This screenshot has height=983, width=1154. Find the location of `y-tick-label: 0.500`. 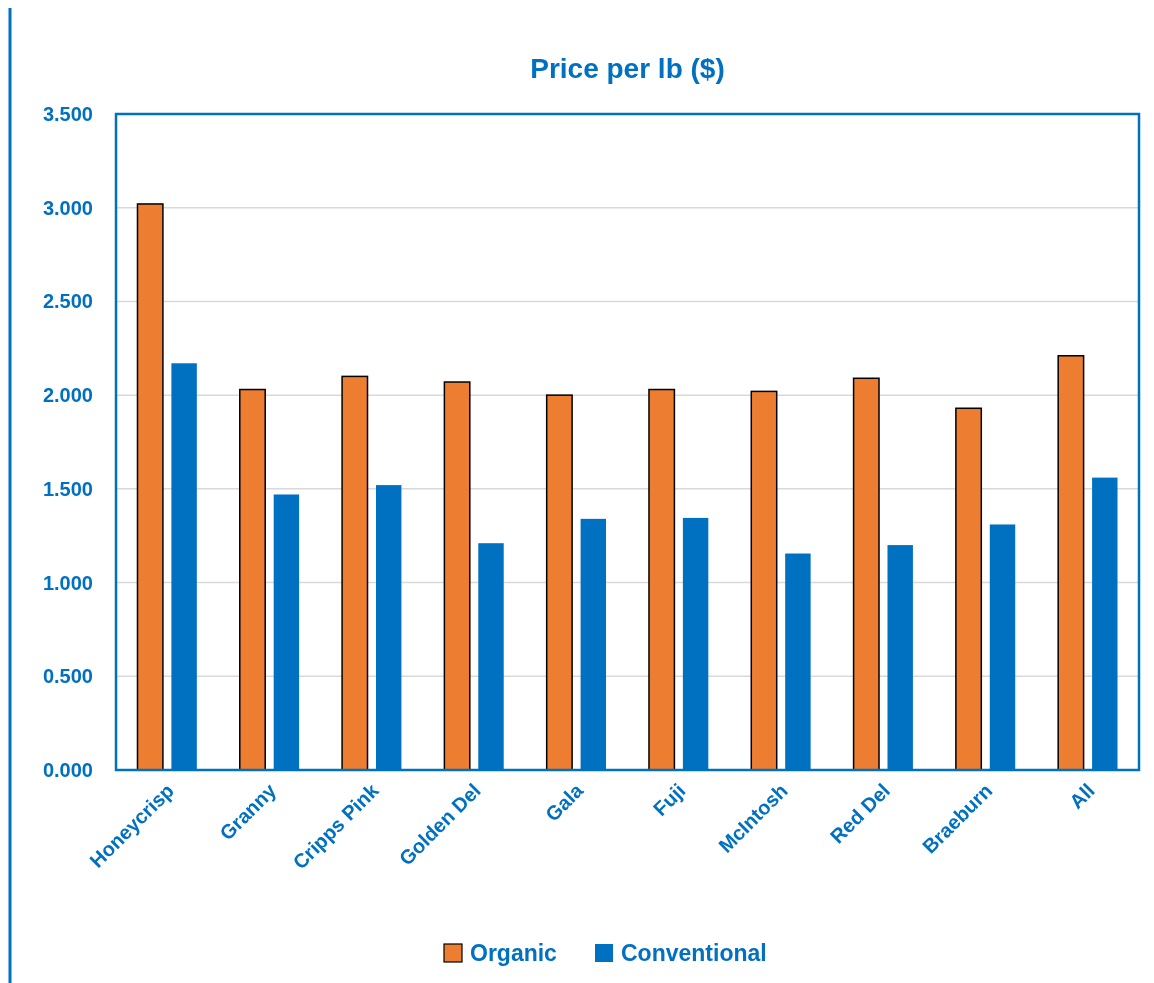

y-tick-label: 0.500 is located at coordinates (67, 676).